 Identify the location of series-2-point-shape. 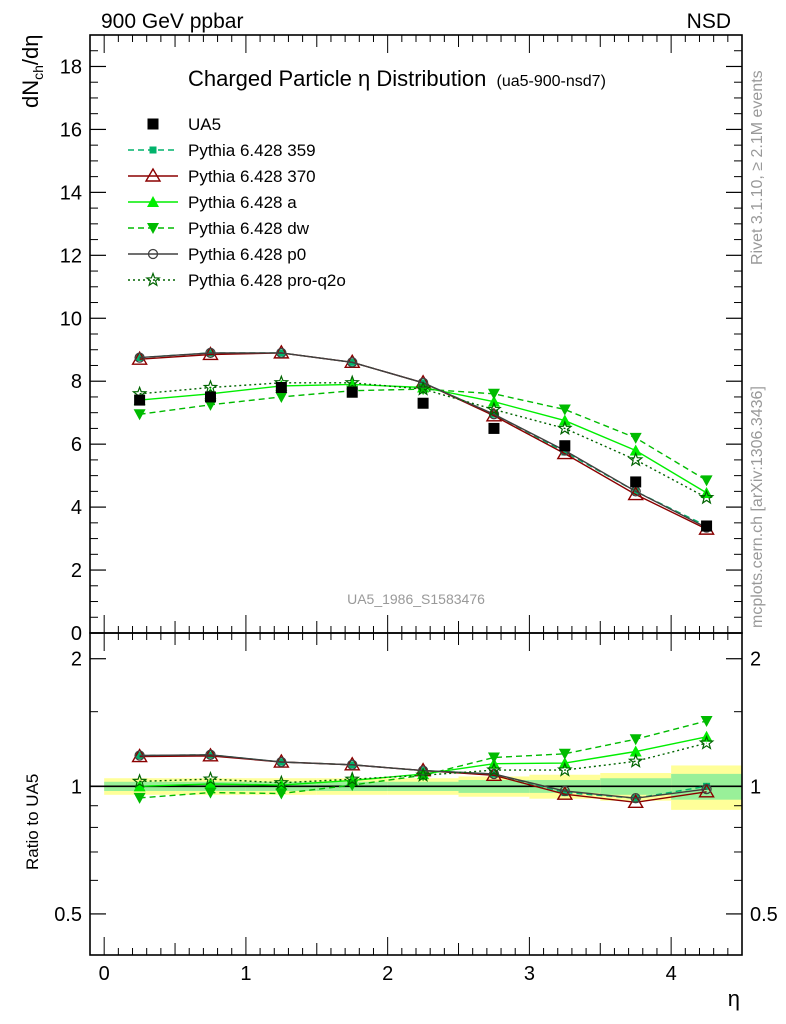
(493, 401).